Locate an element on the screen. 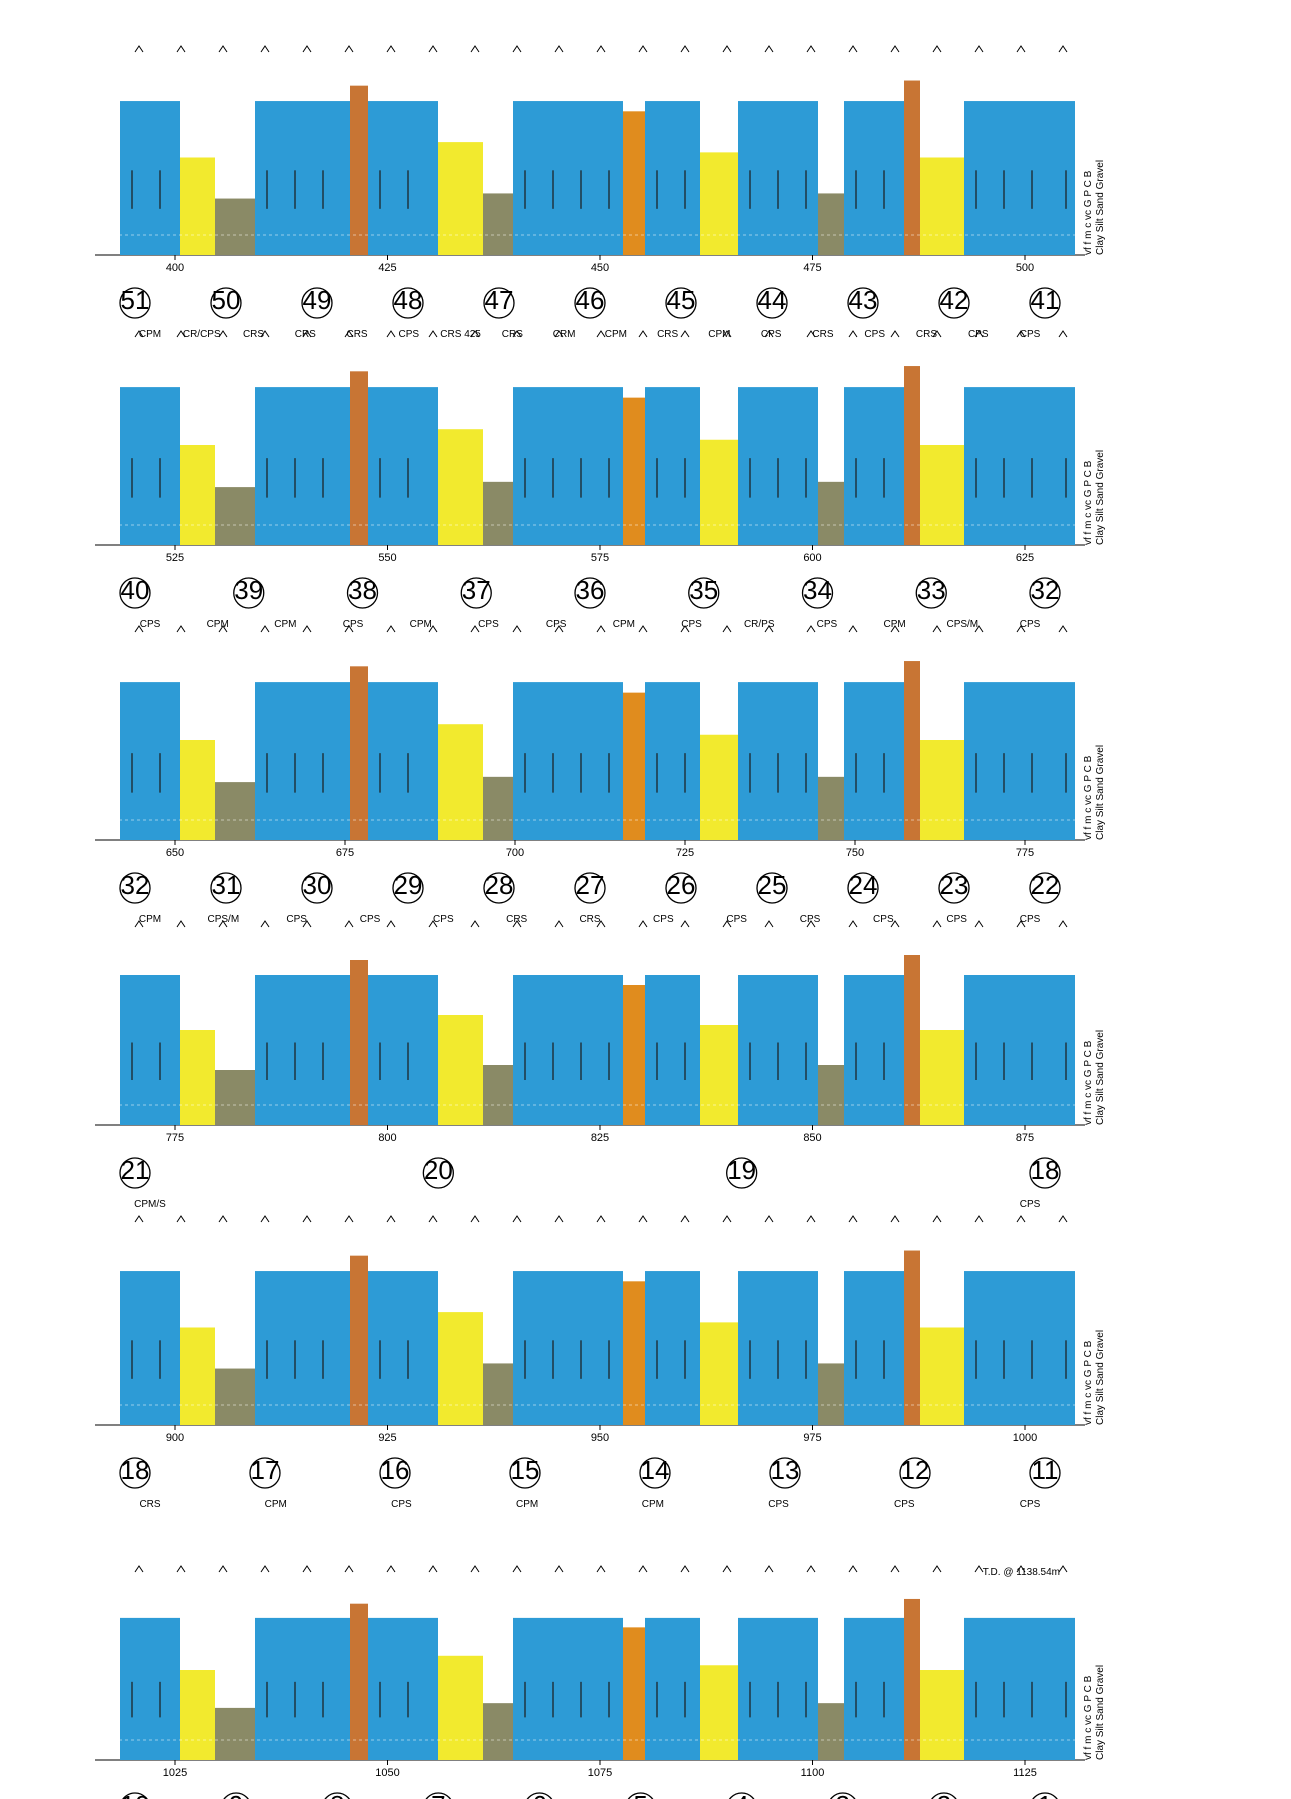  facies-code: CR/PS is located at coordinates (759, 624).